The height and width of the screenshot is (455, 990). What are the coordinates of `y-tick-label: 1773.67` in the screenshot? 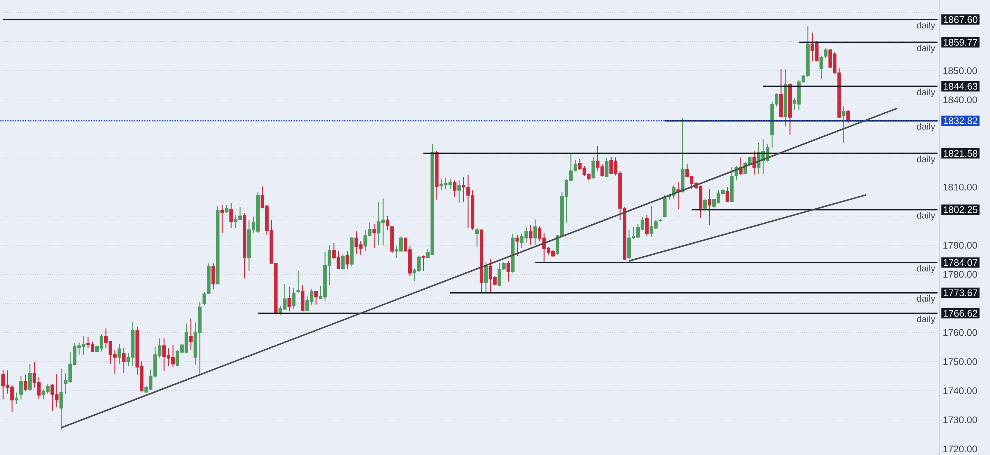 It's located at (961, 293).